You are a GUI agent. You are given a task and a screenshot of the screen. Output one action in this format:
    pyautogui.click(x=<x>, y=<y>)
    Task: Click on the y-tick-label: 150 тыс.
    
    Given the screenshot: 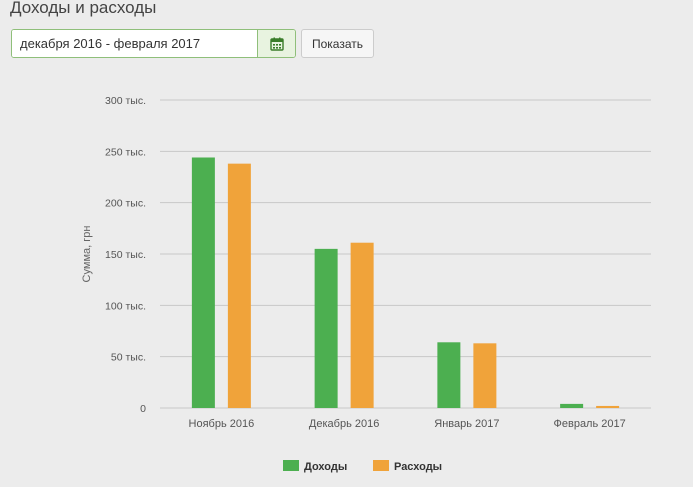 What is the action you would take?
    pyautogui.click(x=125, y=255)
    